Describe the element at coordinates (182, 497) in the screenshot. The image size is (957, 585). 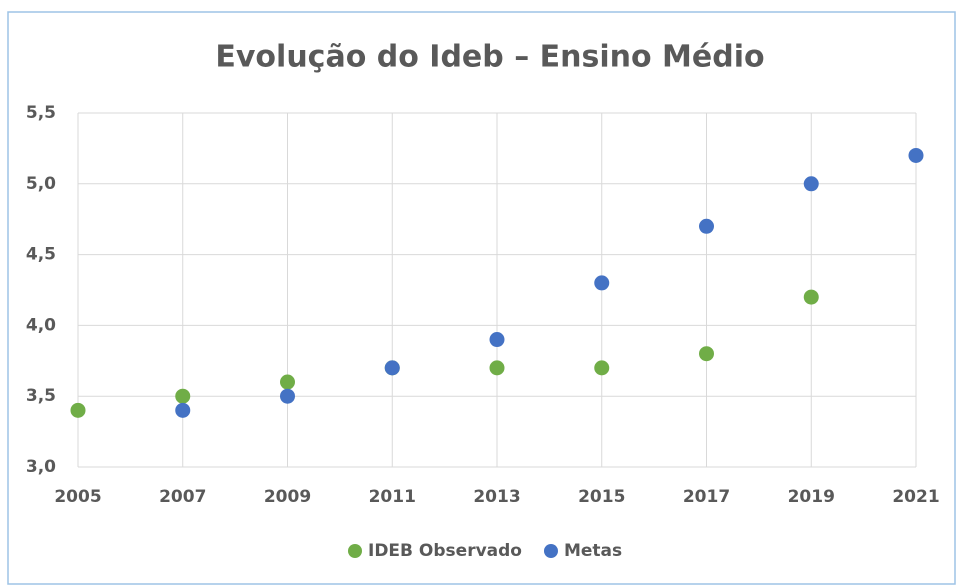
I see `x-tick-label: 2007` at that location.